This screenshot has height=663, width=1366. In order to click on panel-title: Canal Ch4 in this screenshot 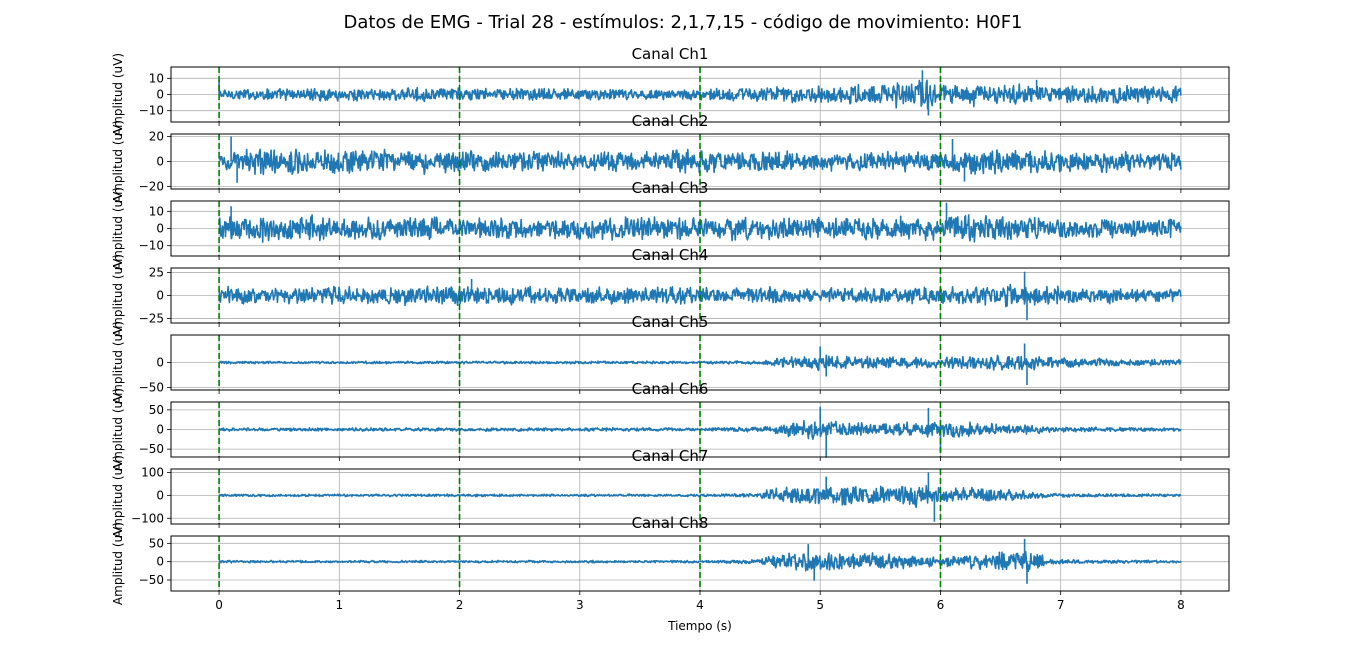, I will do `click(670, 255)`.